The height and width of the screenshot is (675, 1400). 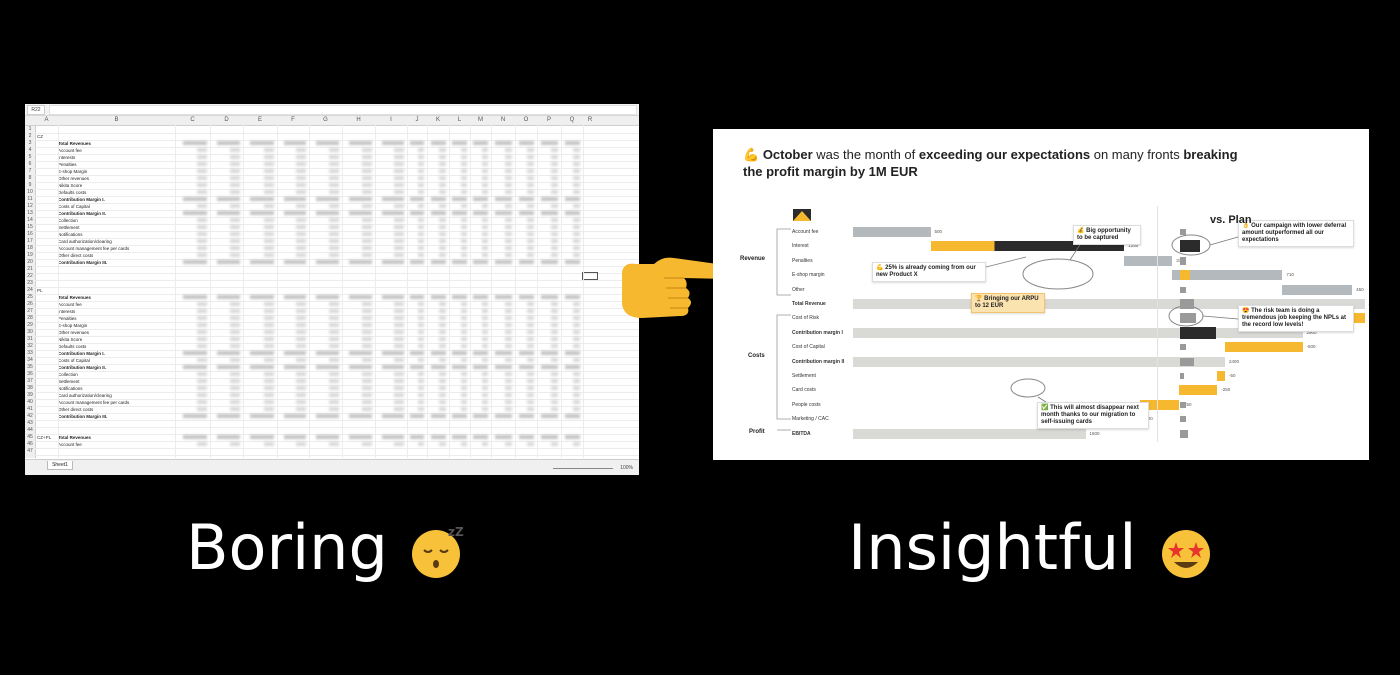 I want to click on row-number: 26, so click(x=30, y=304).